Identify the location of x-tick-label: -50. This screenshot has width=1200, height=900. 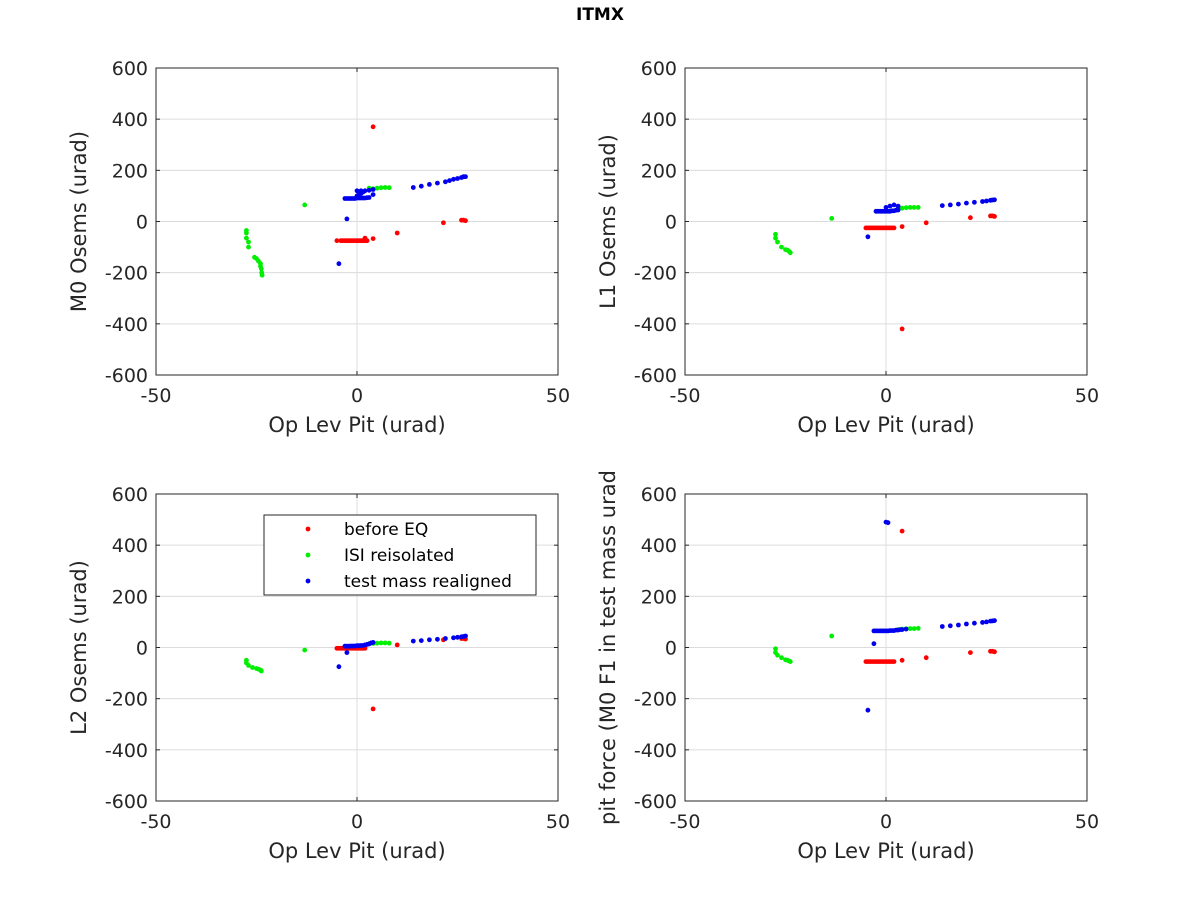
(155, 396).